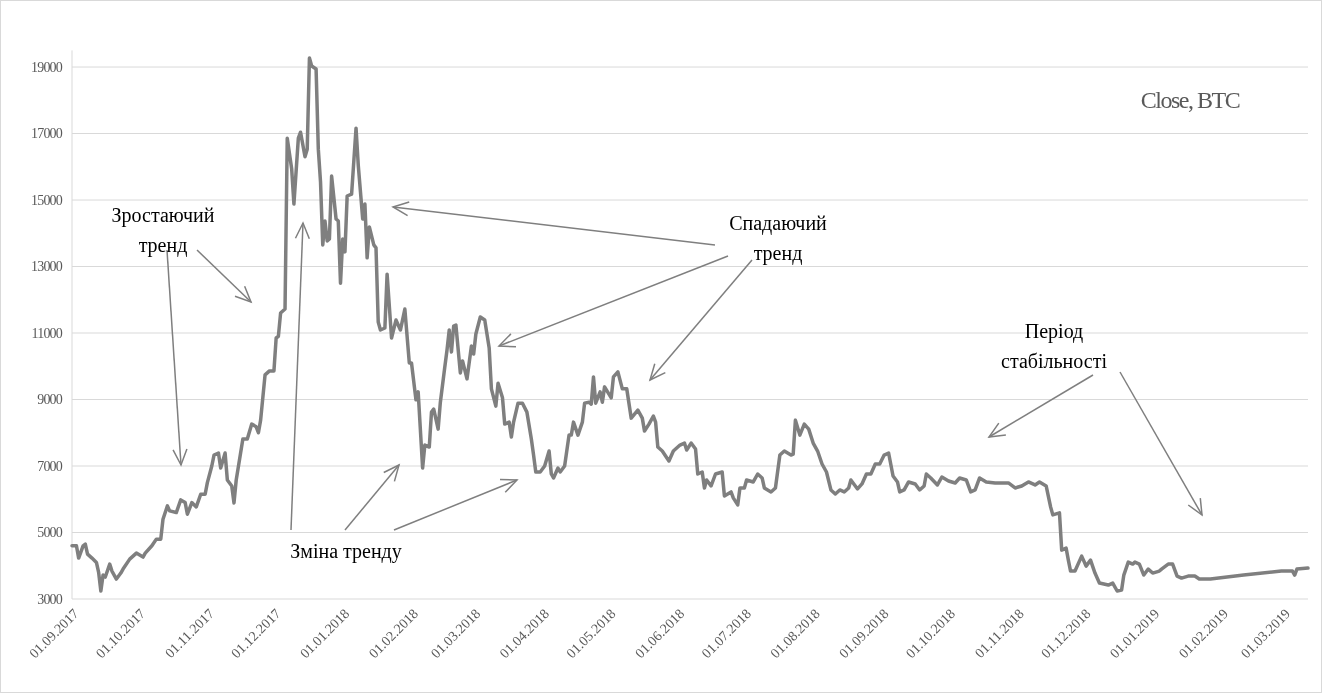 The image size is (1322, 693). Describe the element at coordinates (50, 599) in the screenshot. I see `y-tick-label: 3000` at that location.